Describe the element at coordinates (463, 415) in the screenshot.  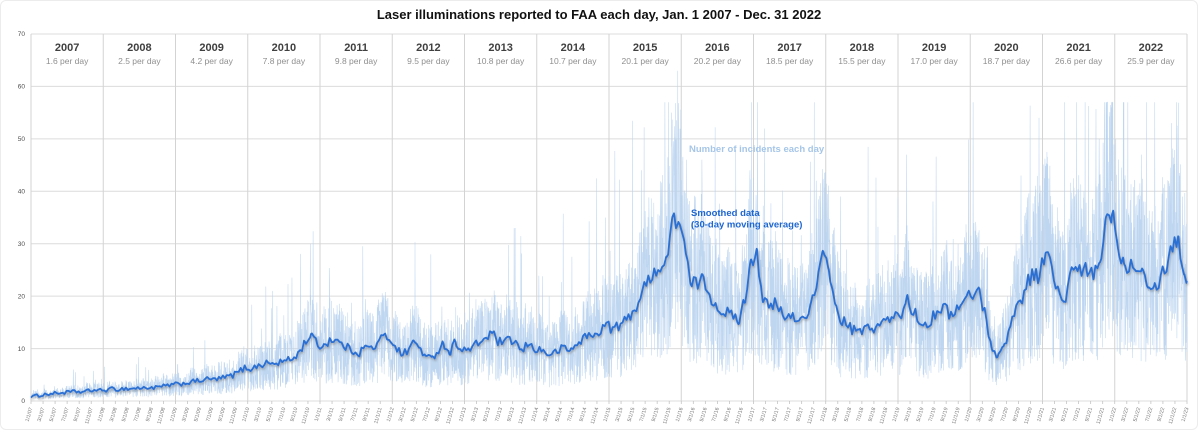
I see `x-tick-label: 1/1/13` at that location.